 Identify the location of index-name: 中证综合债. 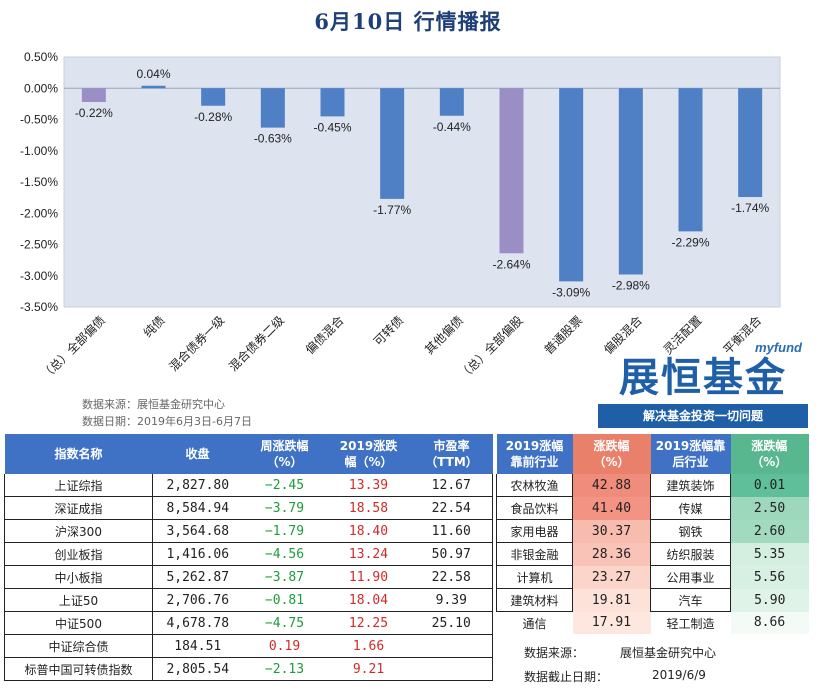
(78, 646).